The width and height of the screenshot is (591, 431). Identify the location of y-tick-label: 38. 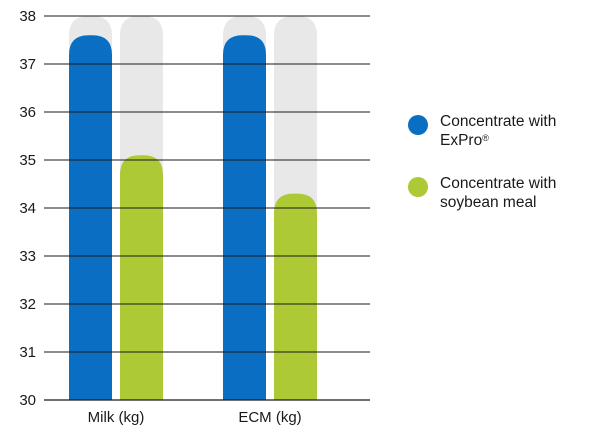
(27, 16).